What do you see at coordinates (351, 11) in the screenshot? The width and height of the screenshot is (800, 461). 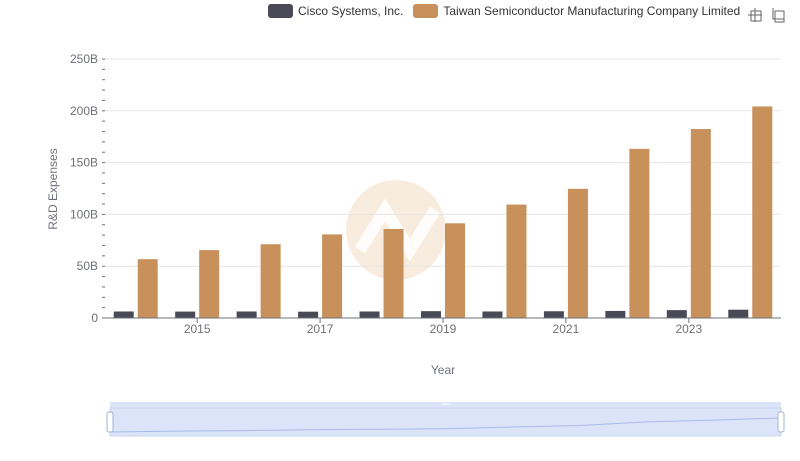 I see `legend-label-cisco: Cisco Systems, Inc.` at bounding box center [351, 11].